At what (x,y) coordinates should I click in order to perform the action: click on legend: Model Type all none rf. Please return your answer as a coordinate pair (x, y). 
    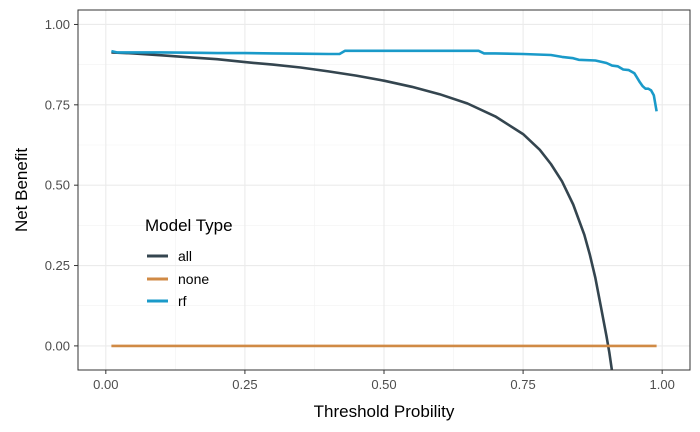
    Looking at the image, I should click on (189, 262).